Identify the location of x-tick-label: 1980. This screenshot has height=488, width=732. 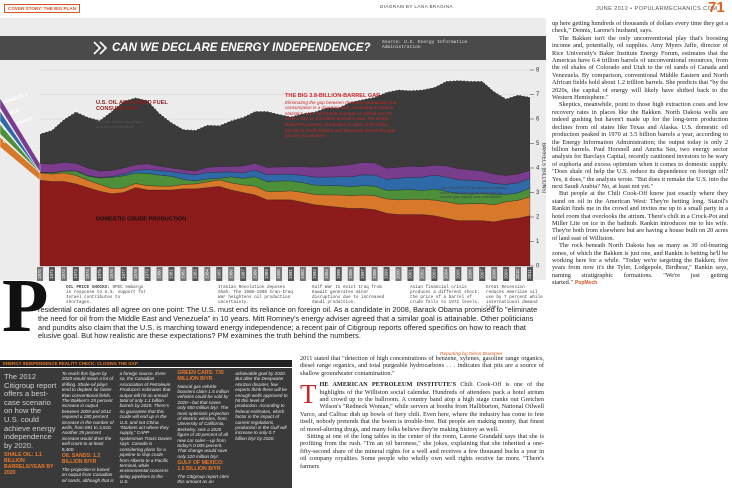
(159, 274).